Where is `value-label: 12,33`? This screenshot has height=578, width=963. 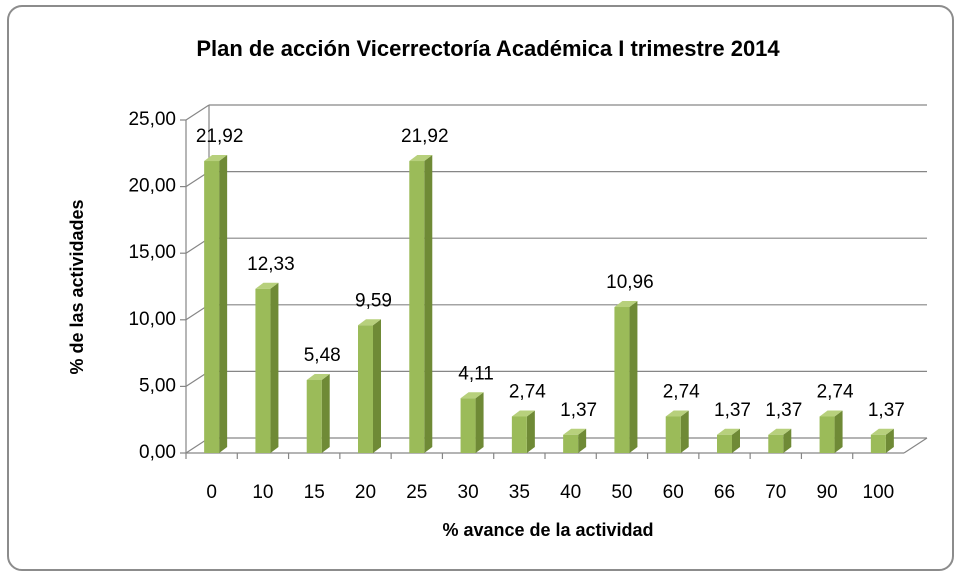
value-label: 12,33 is located at coordinates (271, 264).